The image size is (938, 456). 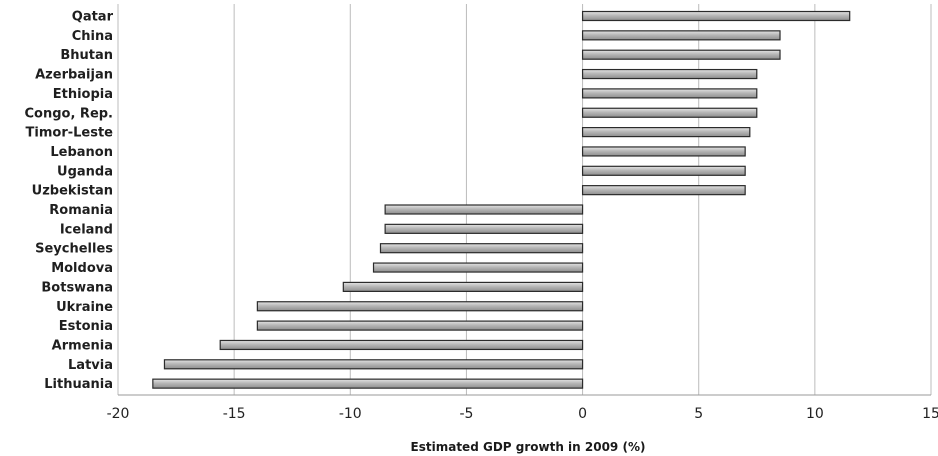 What do you see at coordinates (69, 113) in the screenshot?
I see `category-label: Congo, Rep.` at bounding box center [69, 113].